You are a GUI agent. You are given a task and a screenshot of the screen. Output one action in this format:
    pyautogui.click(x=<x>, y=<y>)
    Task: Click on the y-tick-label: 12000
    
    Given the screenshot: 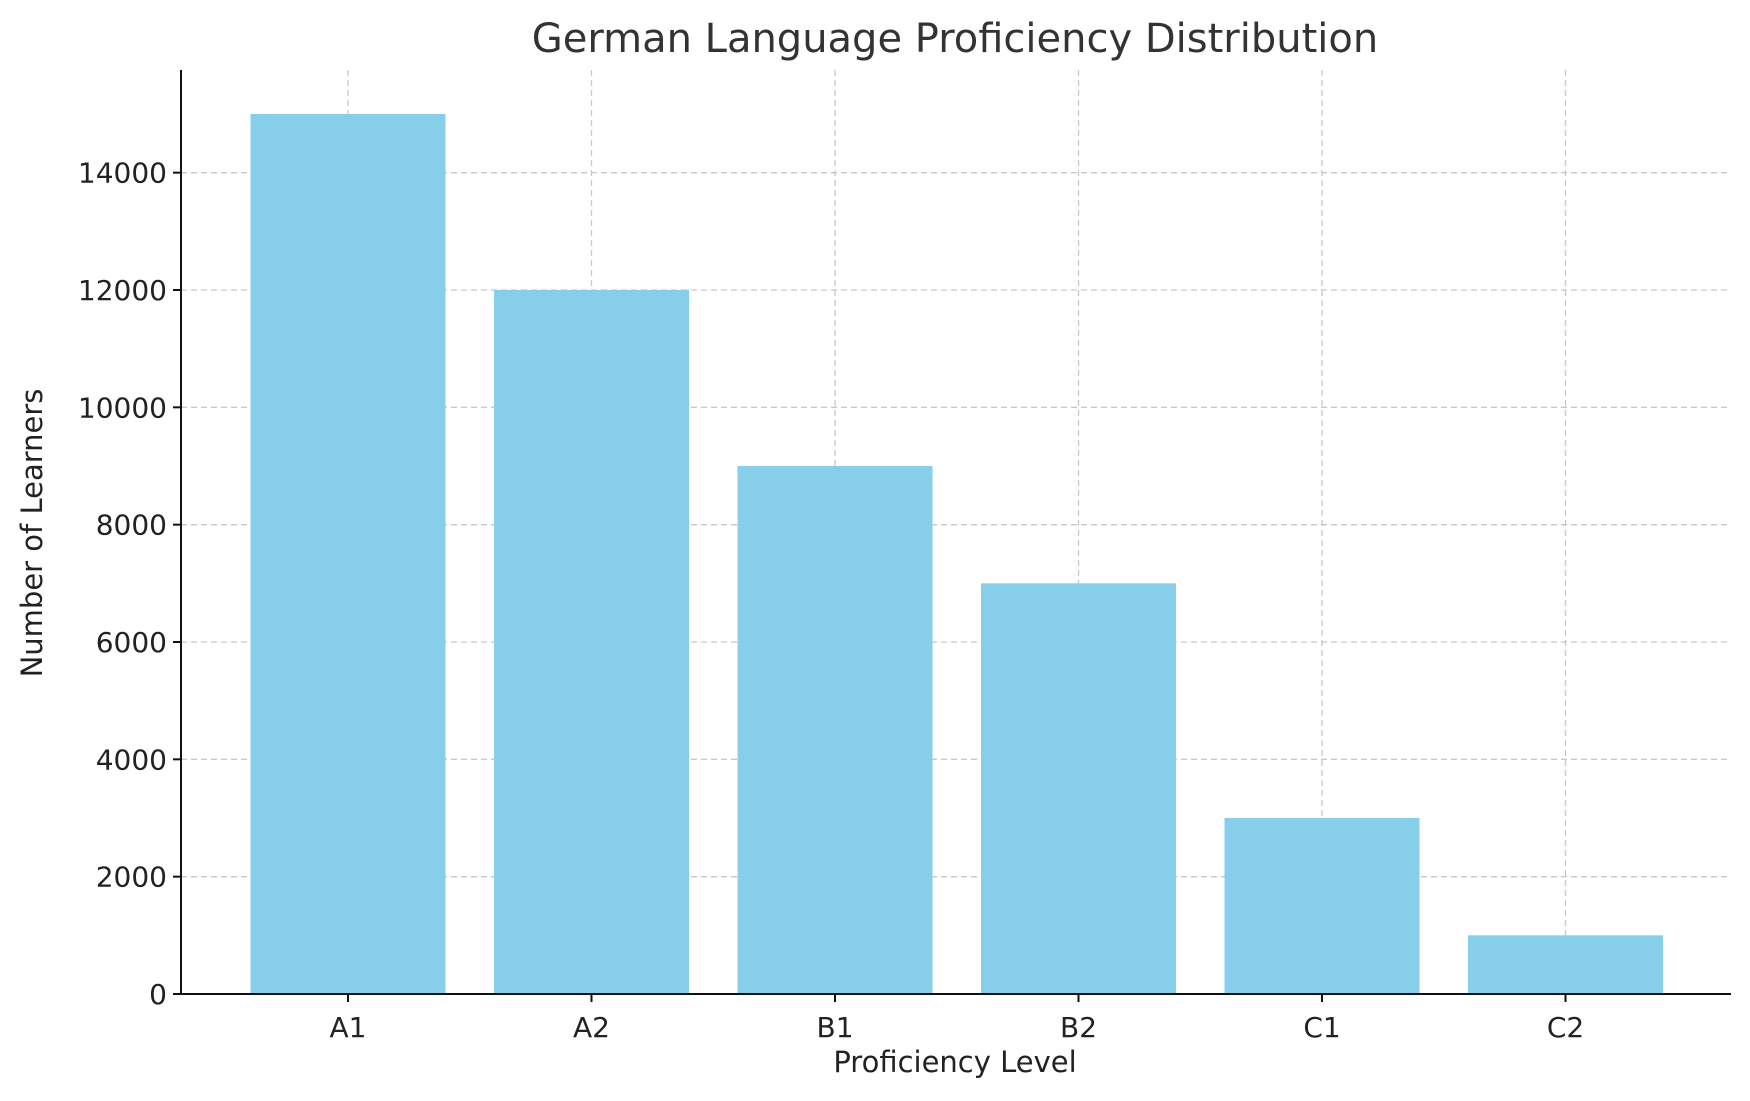 What is the action you would take?
    pyautogui.click(x=122, y=290)
    